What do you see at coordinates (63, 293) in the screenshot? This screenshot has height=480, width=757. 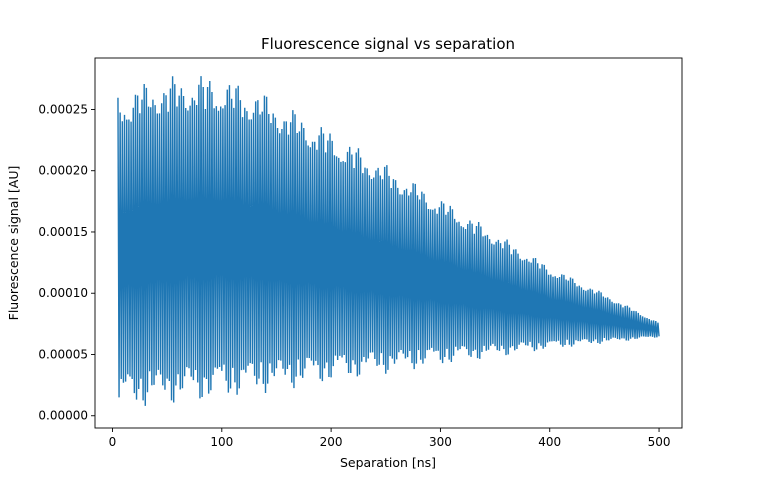 I see `y-tick-label: 0.00010` at bounding box center [63, 293].